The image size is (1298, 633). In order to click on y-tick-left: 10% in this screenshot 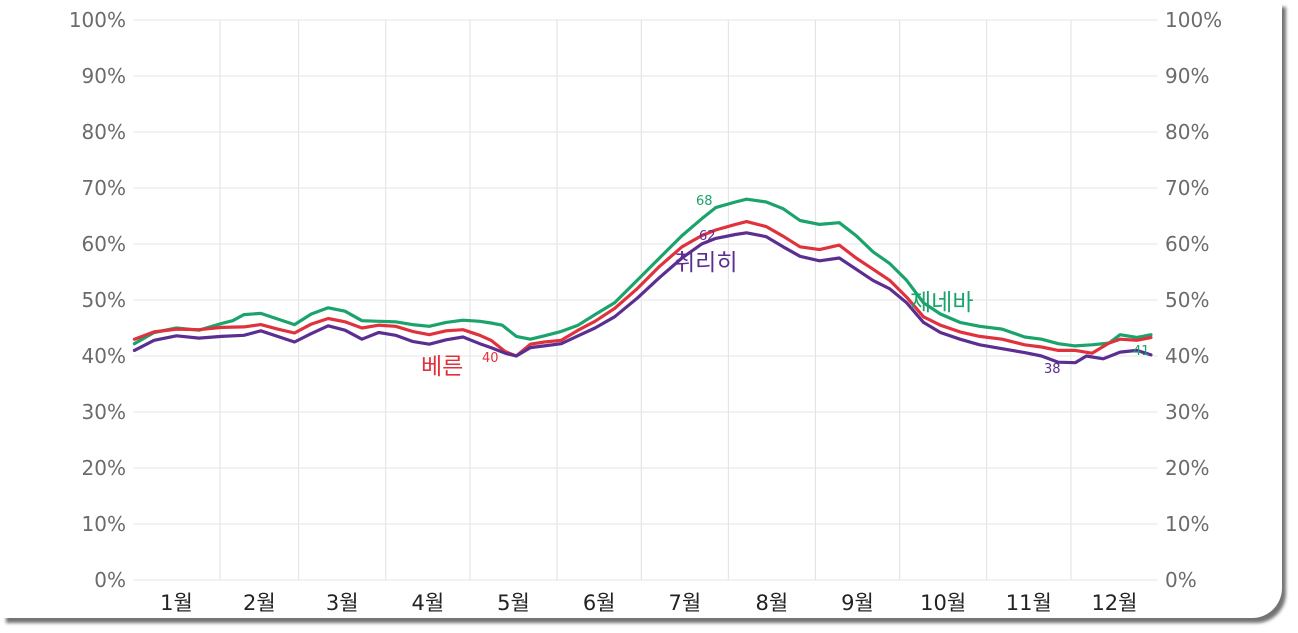, I will do `click(104, 524)`.